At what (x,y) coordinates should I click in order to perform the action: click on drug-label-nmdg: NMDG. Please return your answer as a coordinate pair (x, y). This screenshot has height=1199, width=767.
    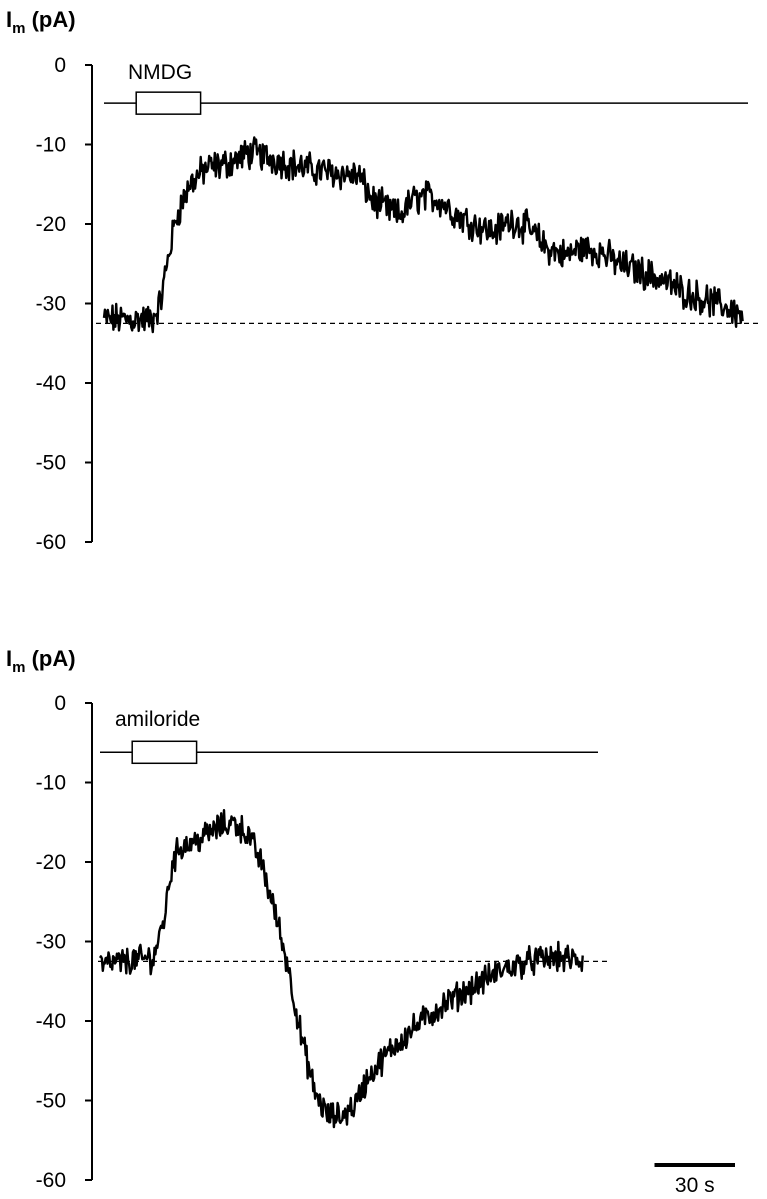
    Looking at the image, I should click on (160, 72).